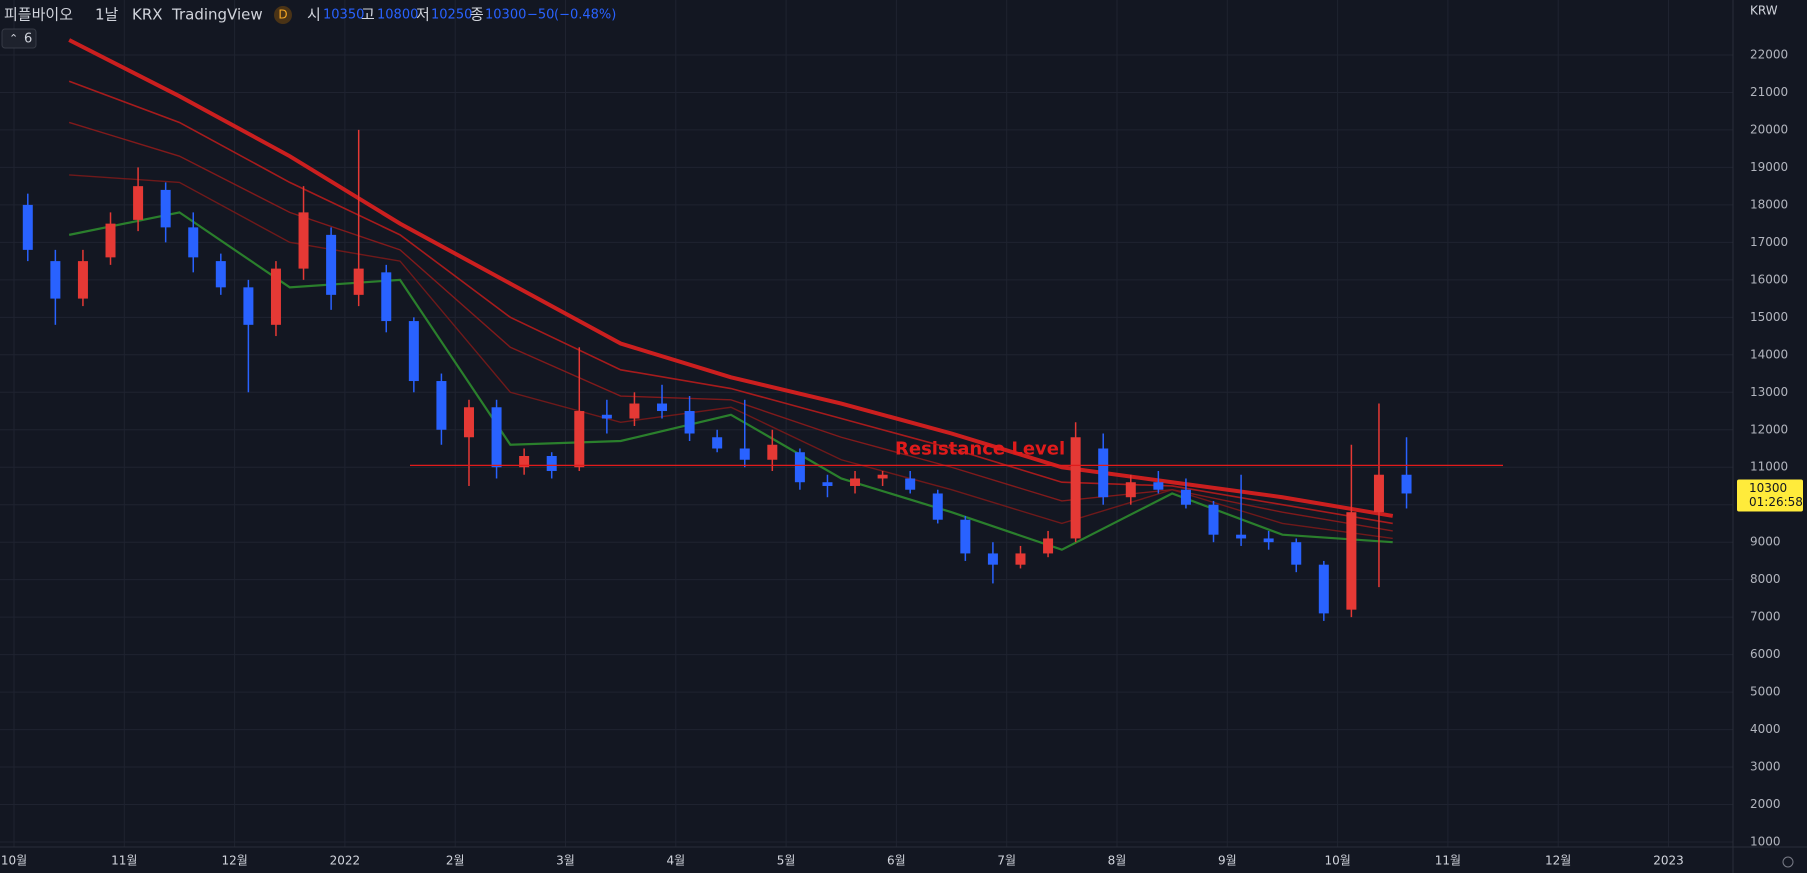  Describe the element at coordinates (565, 861) in the screenshot. I see `x-tick-label: 3월` at that location.